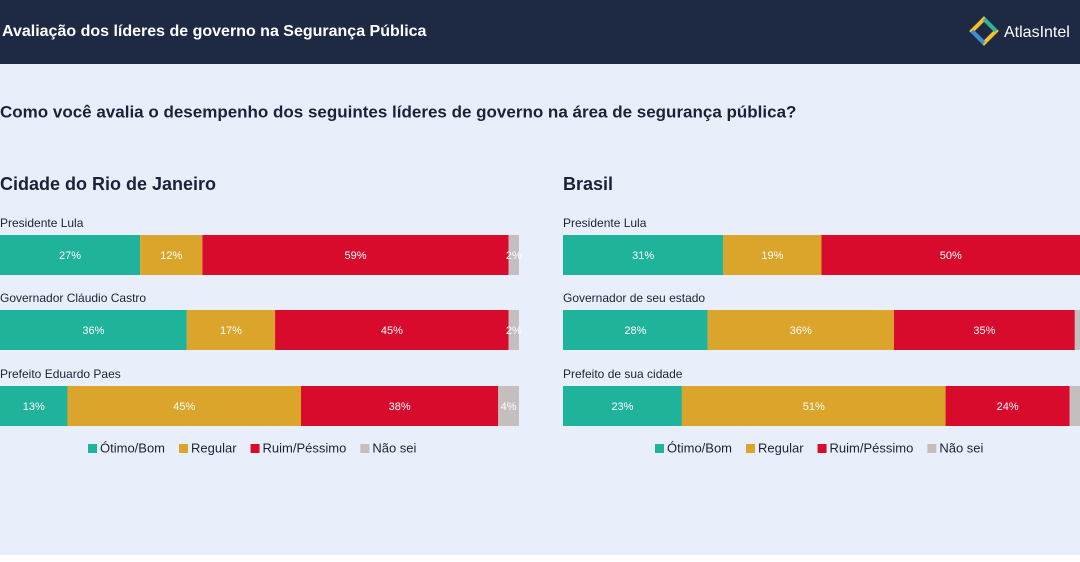 This screenshot has width=1080, height=562. I want to click on value-label: 31%, so click(643, 256).